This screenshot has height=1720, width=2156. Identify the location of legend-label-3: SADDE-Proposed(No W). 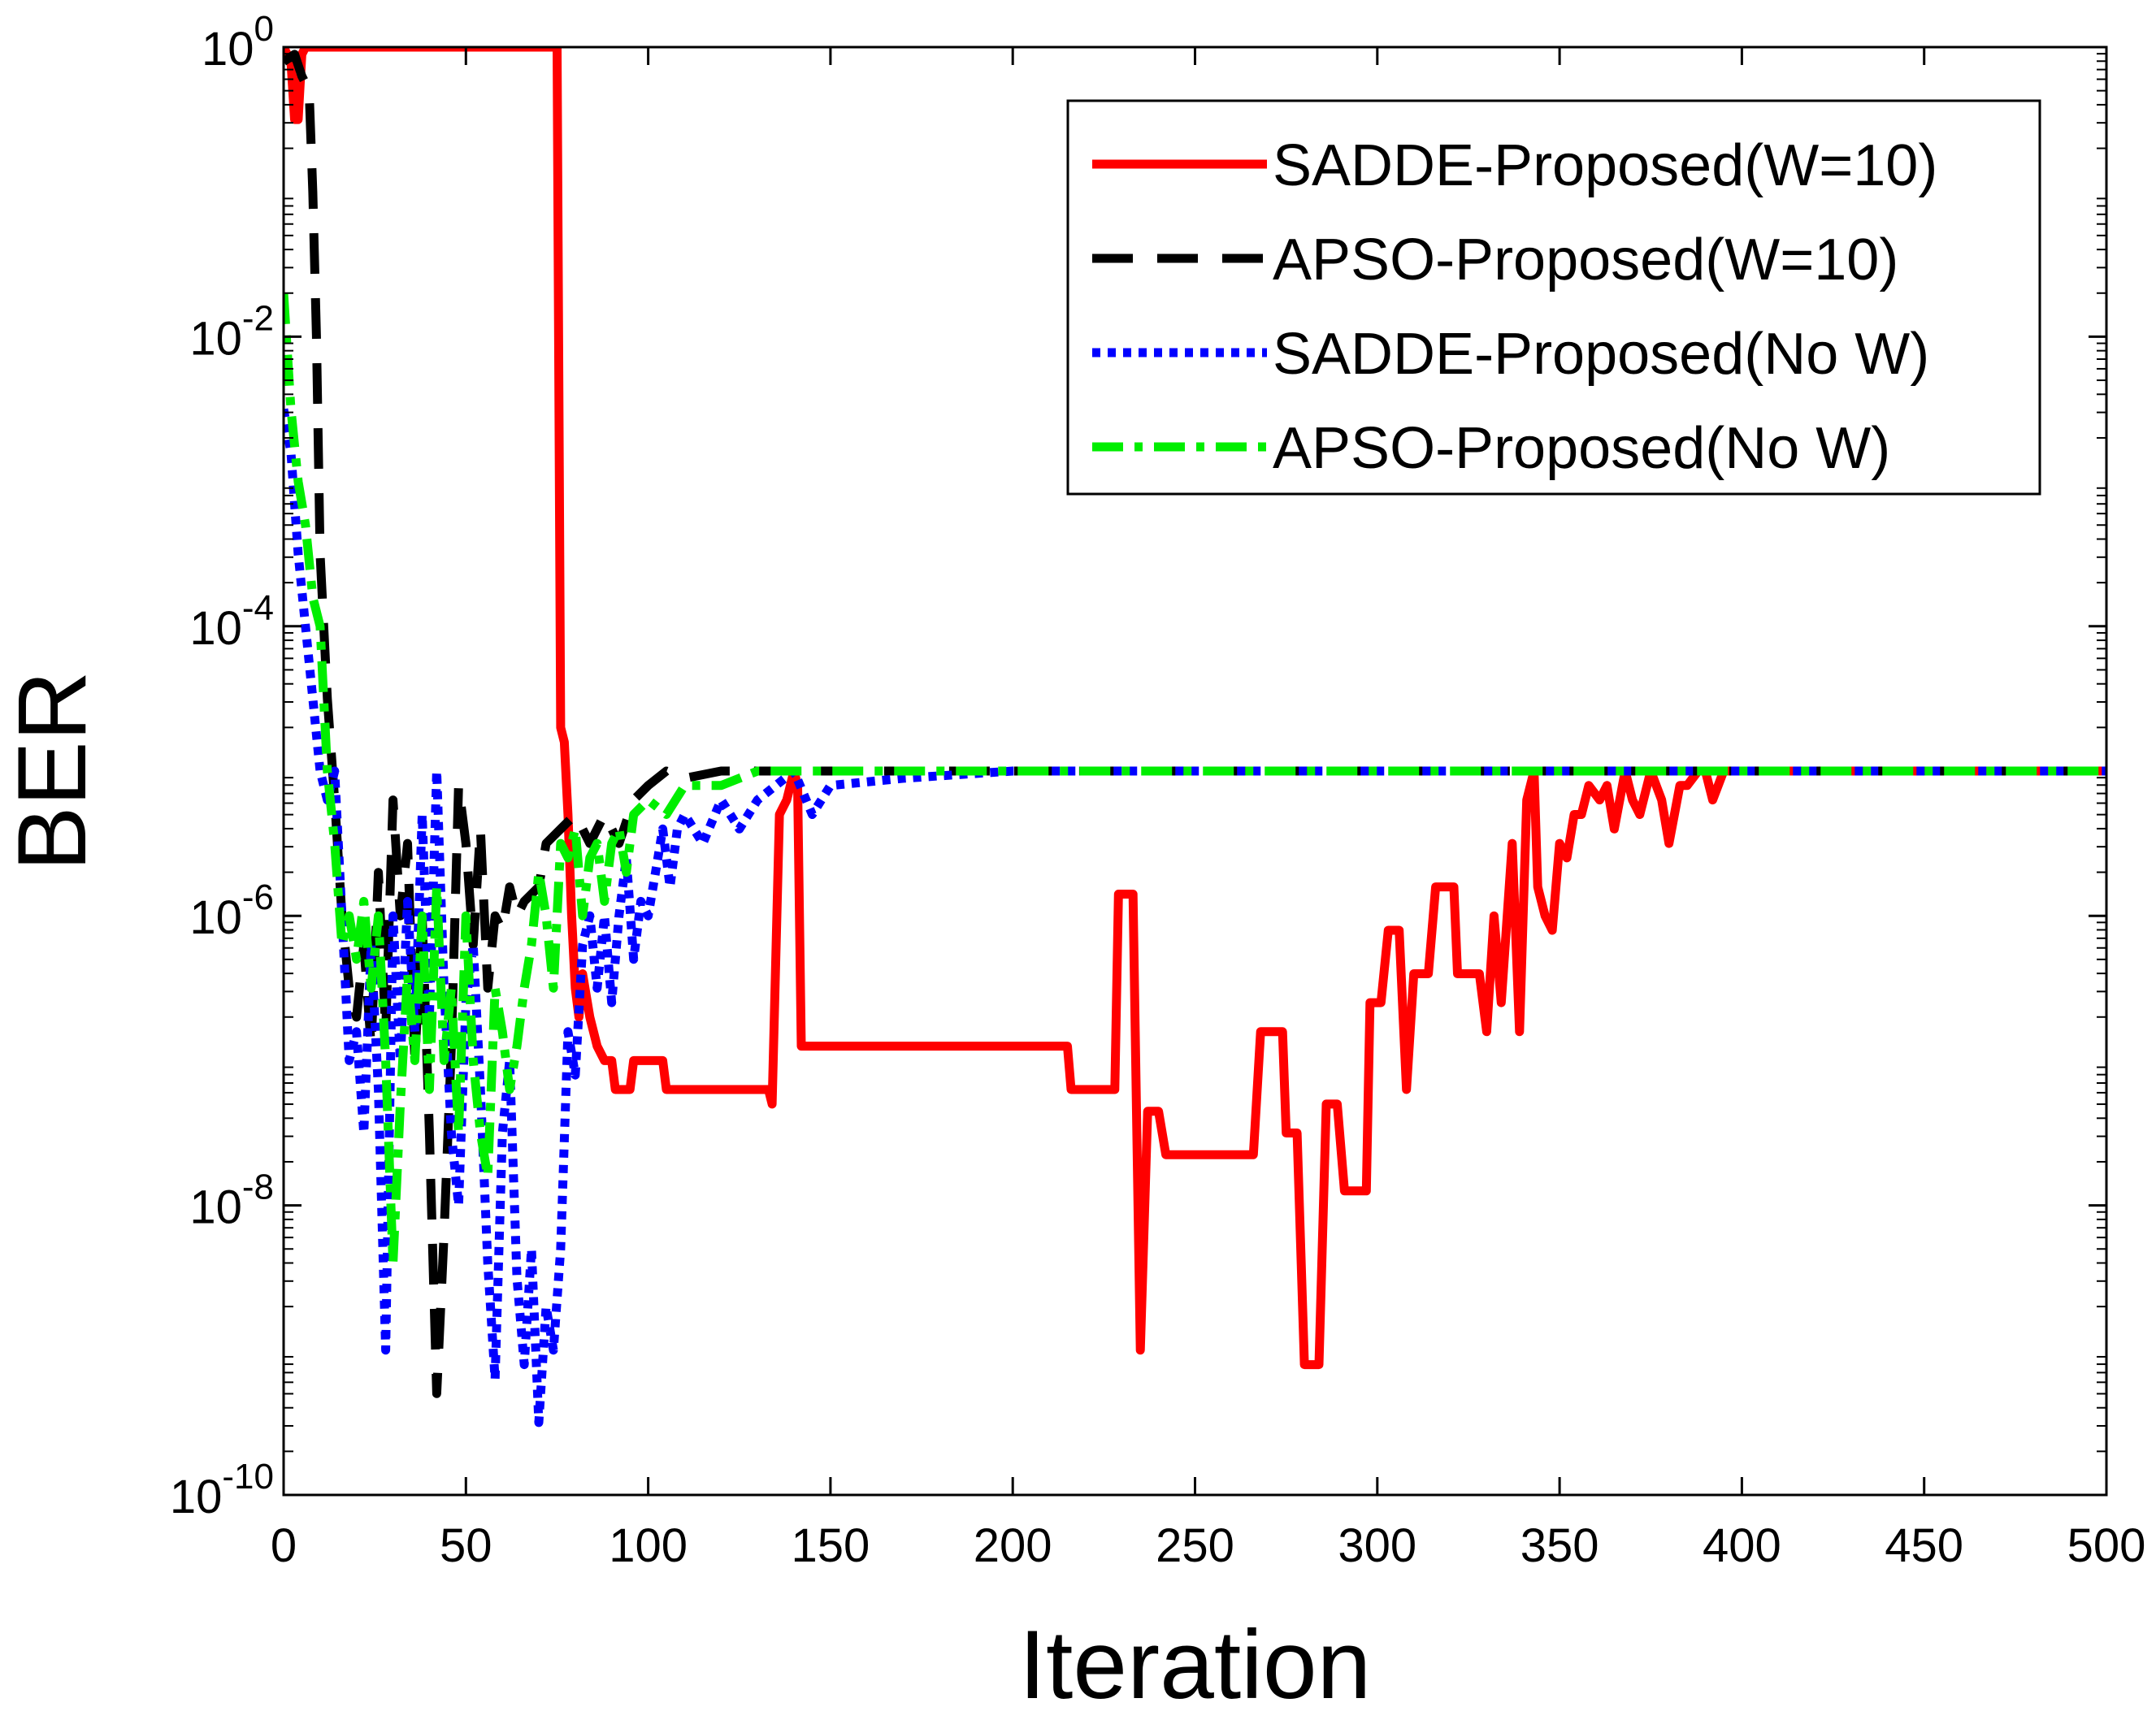
(1601, 355).